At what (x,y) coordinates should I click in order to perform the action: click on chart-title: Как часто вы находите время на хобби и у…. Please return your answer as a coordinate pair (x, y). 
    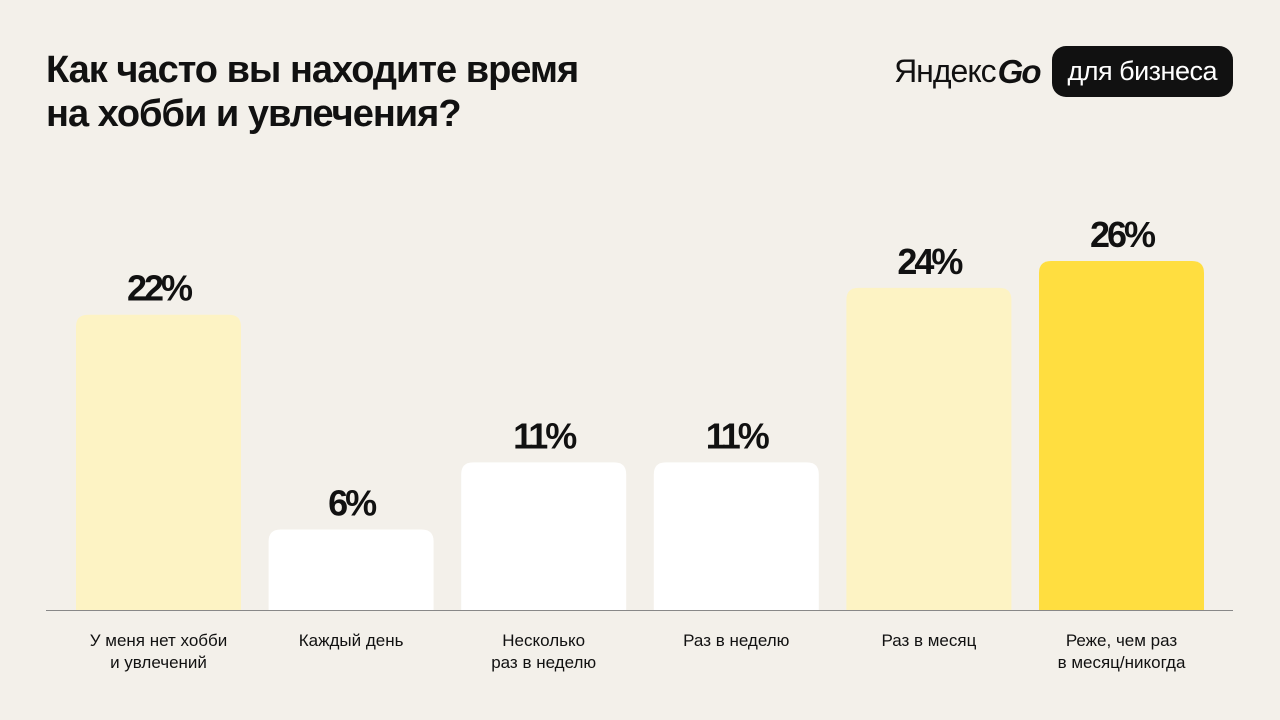
    Looking at the image, I should click on (396, 92).